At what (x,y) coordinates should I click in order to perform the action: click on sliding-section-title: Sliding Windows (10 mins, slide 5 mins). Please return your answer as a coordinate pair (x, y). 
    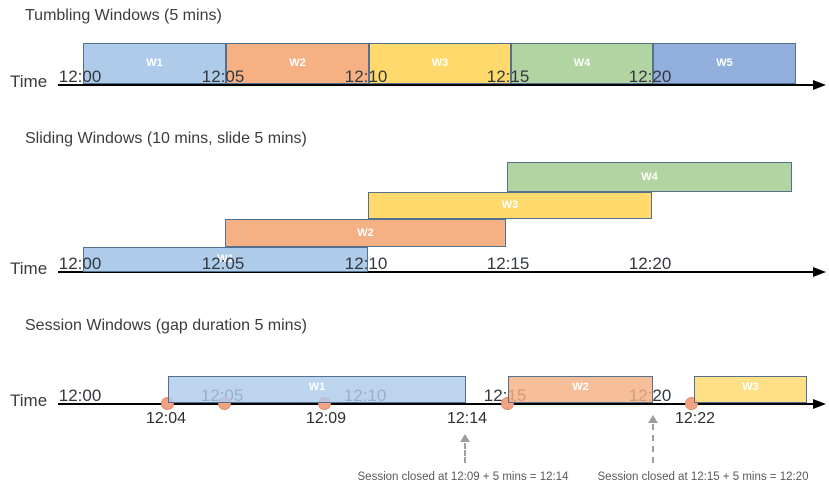
    Looking at the image, I should click on (166, 138).